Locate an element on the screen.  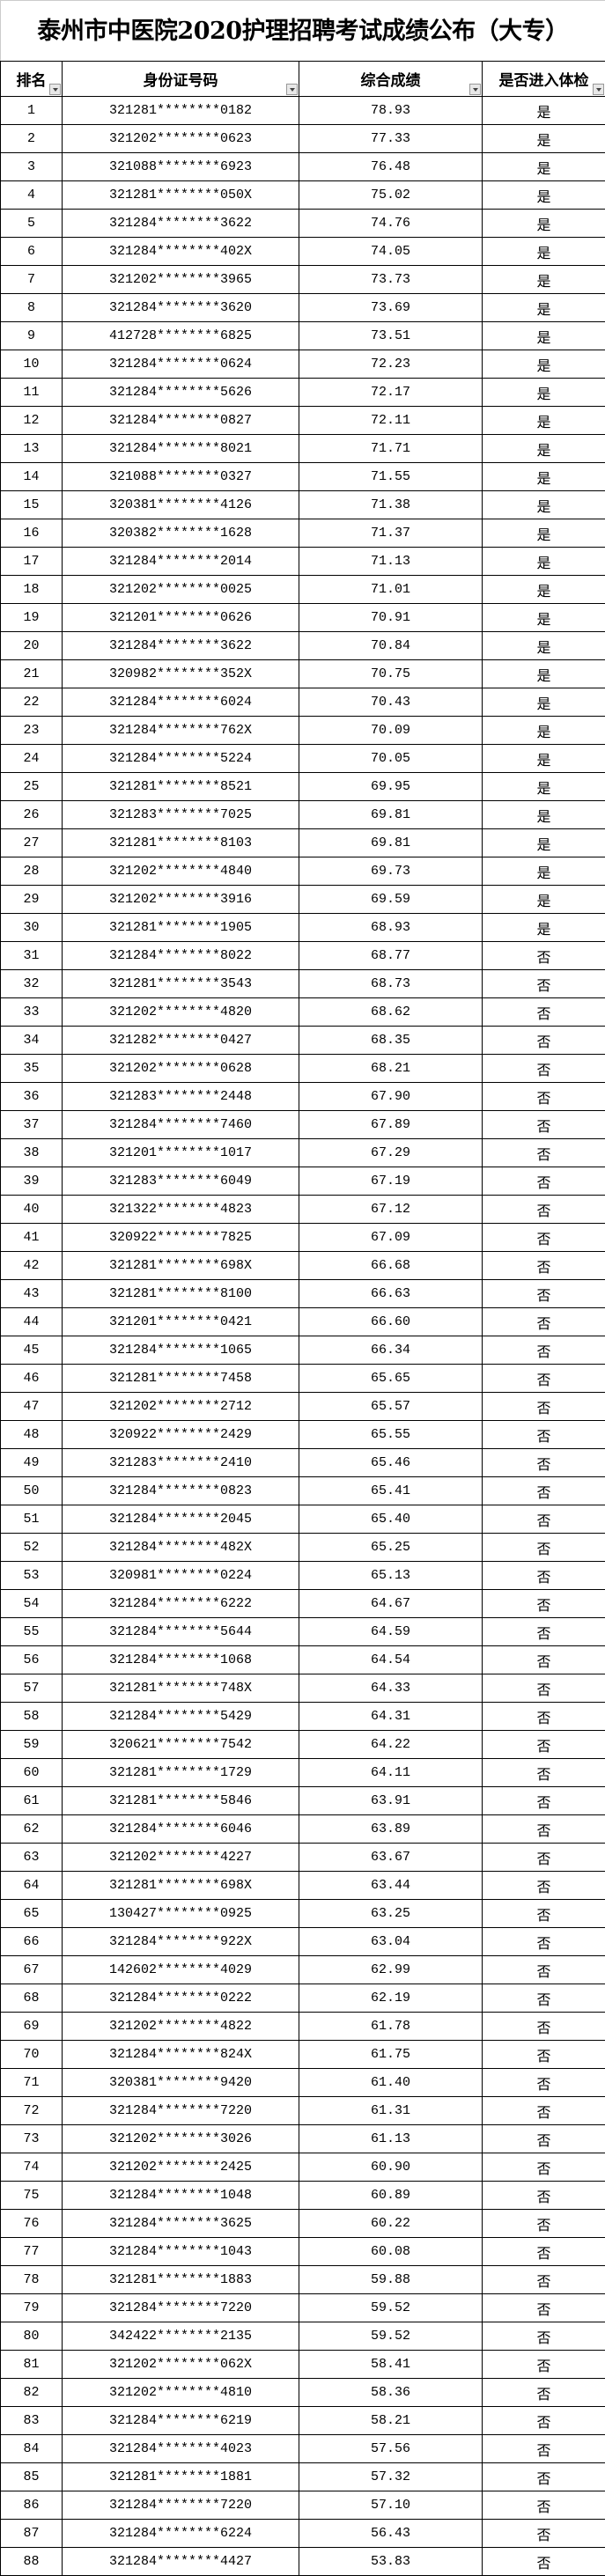
id-number-cell: 321284********402X is located at coordinates (180, 252).